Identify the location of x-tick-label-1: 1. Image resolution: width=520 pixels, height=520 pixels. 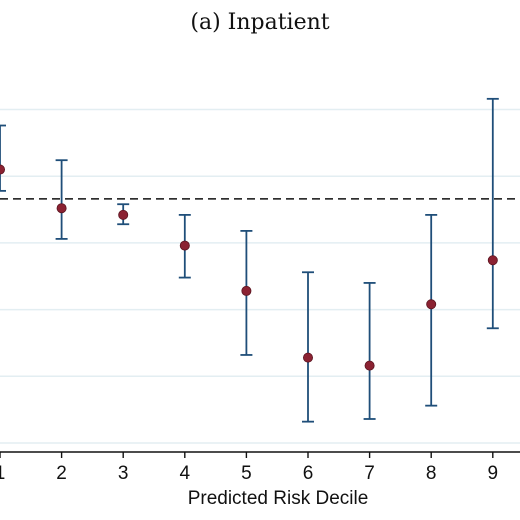
(2, 473).